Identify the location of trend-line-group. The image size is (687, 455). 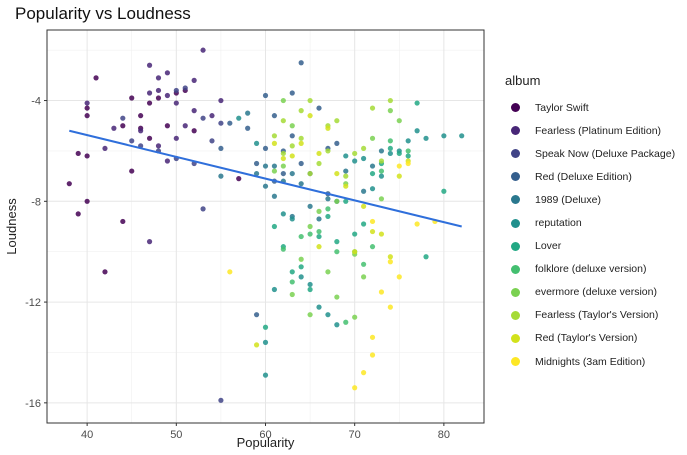
(265, 178).